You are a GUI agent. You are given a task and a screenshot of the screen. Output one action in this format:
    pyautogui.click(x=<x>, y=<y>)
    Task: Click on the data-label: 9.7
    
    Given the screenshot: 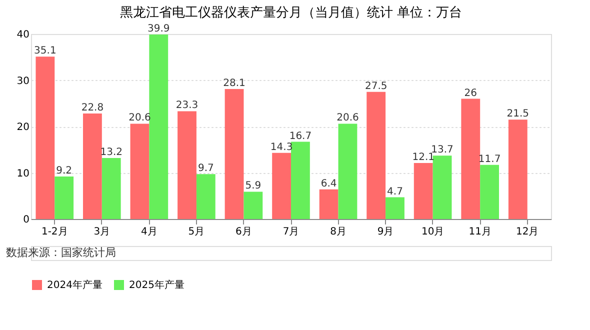 What is the action you would take?
    pyautogui.click(x=206, y=168)
    